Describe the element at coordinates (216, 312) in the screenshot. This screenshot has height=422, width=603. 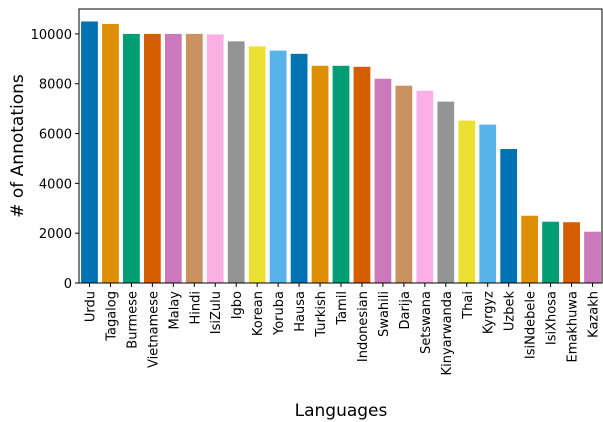
I see `x-tick-label: IsiZulu` at that location.